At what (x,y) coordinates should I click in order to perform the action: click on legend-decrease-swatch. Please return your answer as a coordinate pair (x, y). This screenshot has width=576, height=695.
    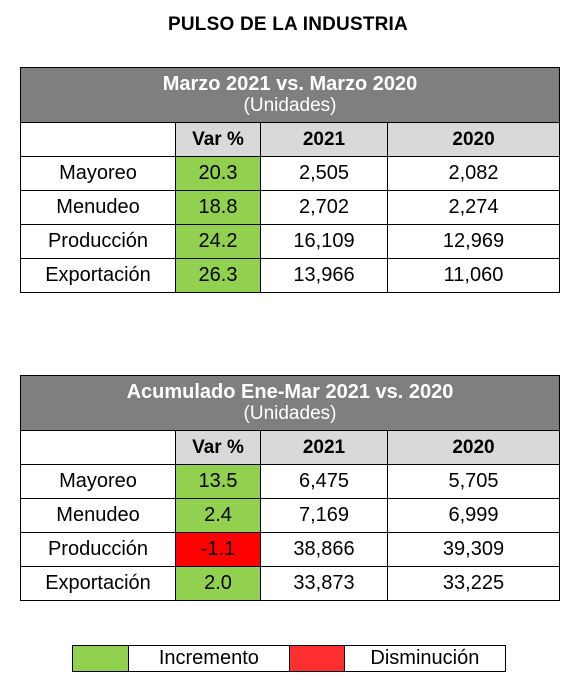
    Looking at the image, I should click on (317, 658).